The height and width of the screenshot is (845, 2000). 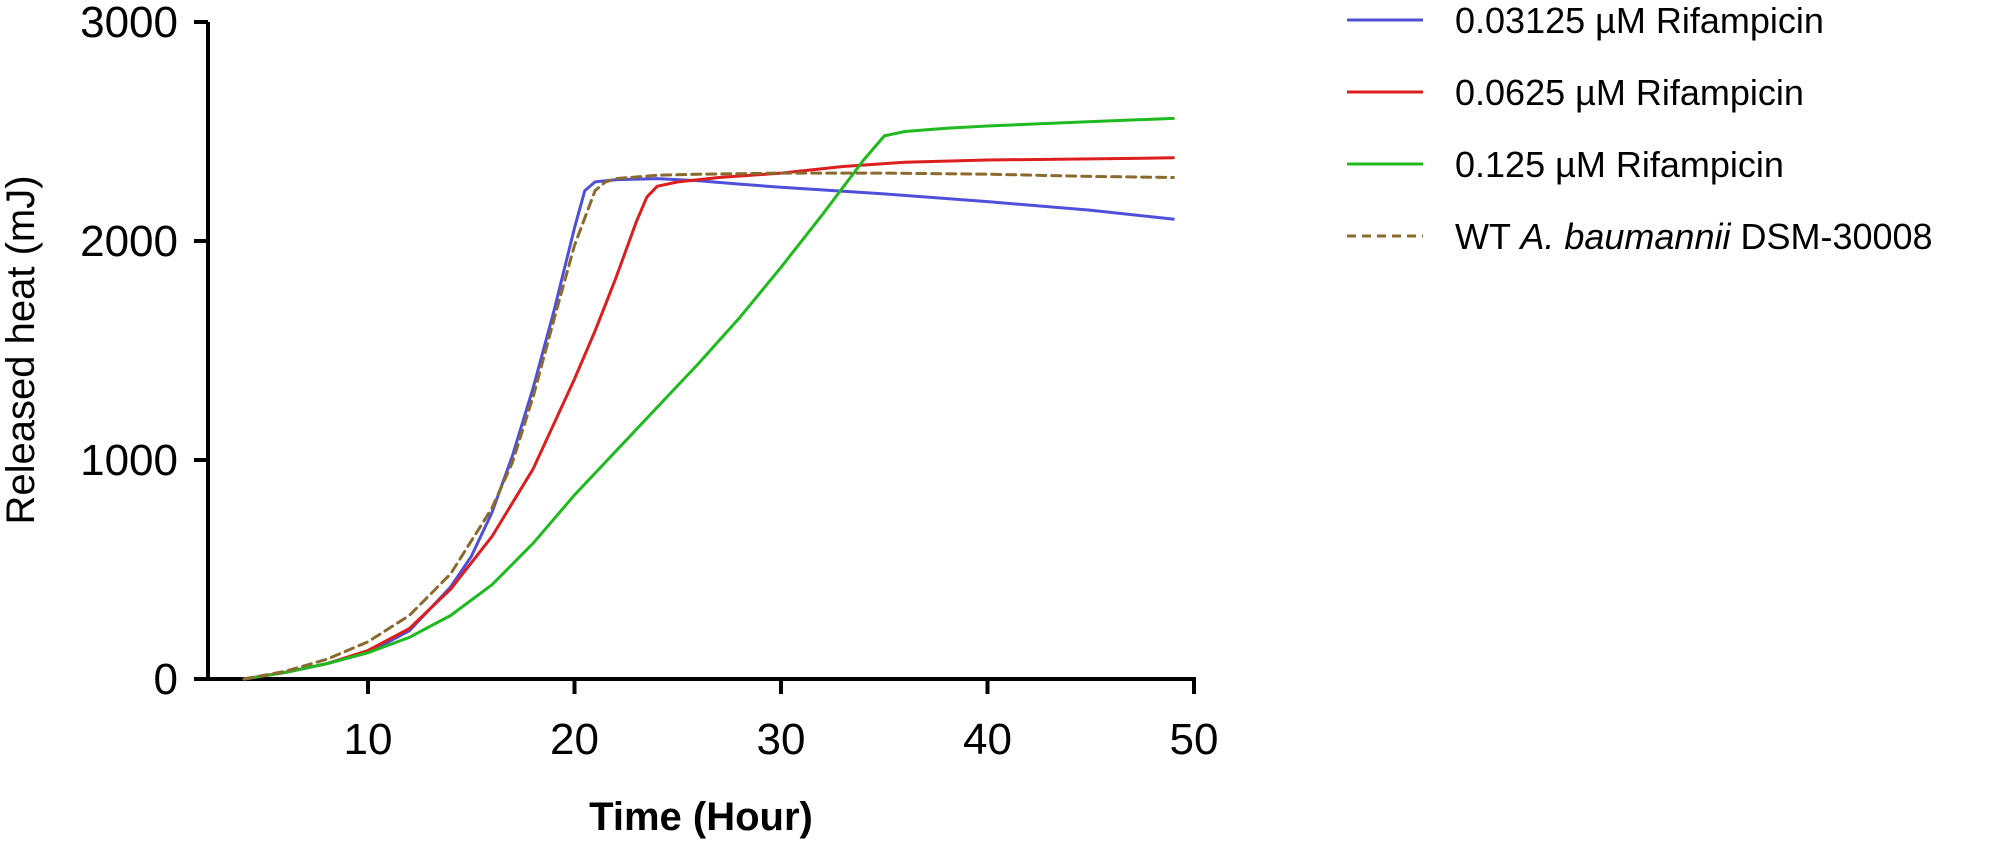 What do you see at coordinates (129, 23) in the screenshot?
I see `y-tick-label: 3000` at bounding box center [129, 23].